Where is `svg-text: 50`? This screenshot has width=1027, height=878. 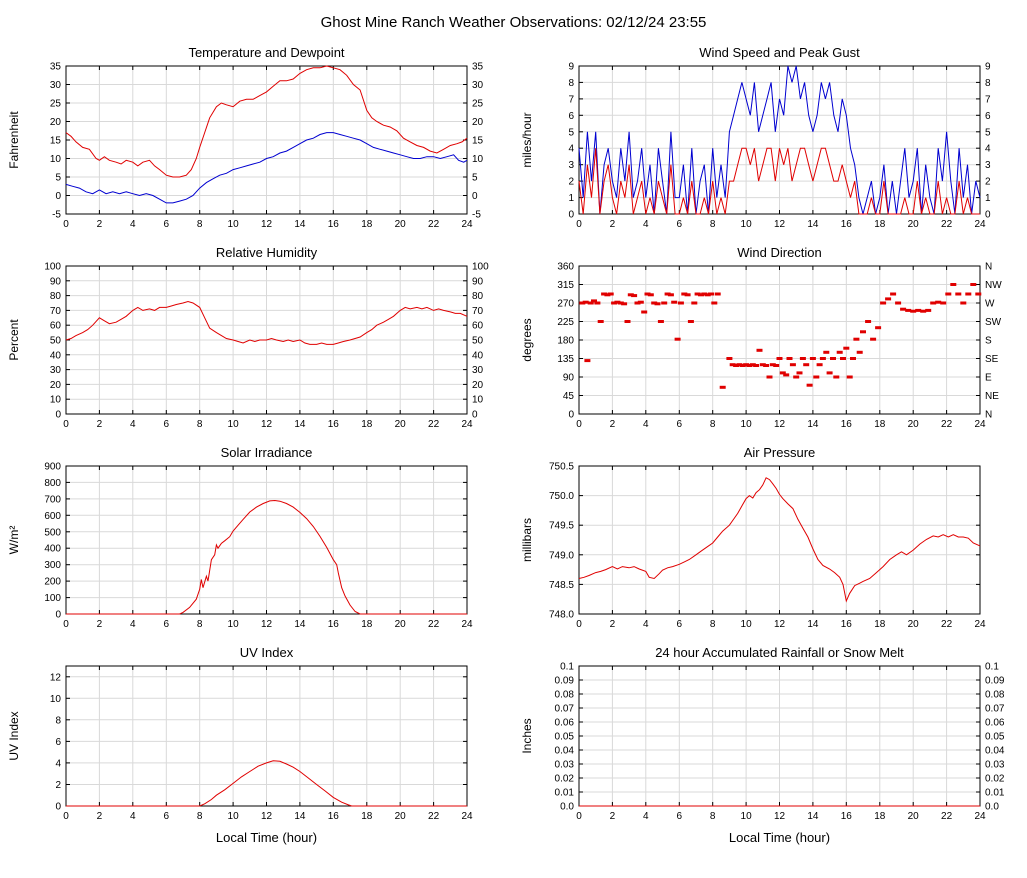
svg-text: 50 is located at coordinates (478, 341).